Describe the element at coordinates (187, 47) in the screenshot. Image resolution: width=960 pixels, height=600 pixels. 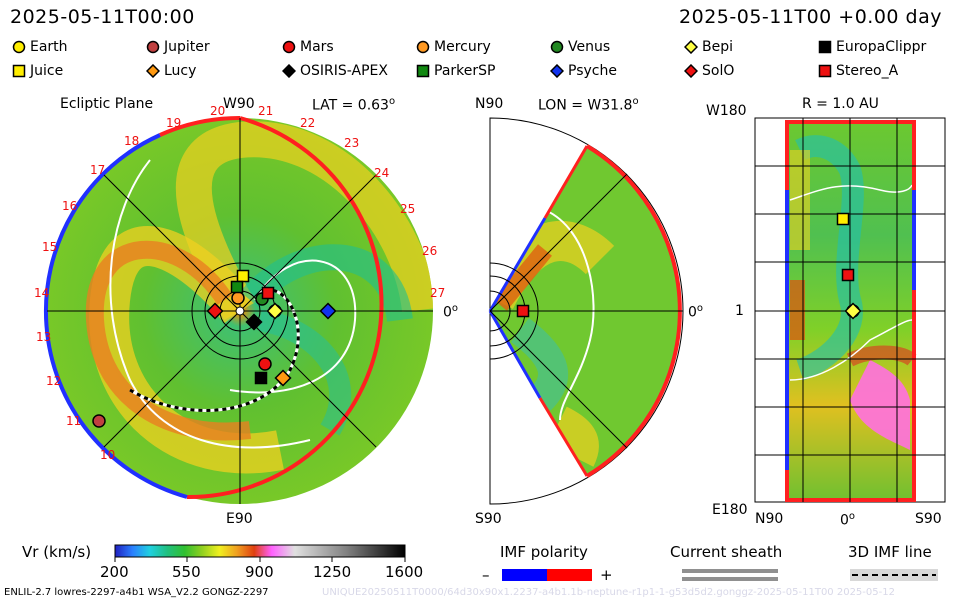
I see `legend-label: Jupiter` at that location.